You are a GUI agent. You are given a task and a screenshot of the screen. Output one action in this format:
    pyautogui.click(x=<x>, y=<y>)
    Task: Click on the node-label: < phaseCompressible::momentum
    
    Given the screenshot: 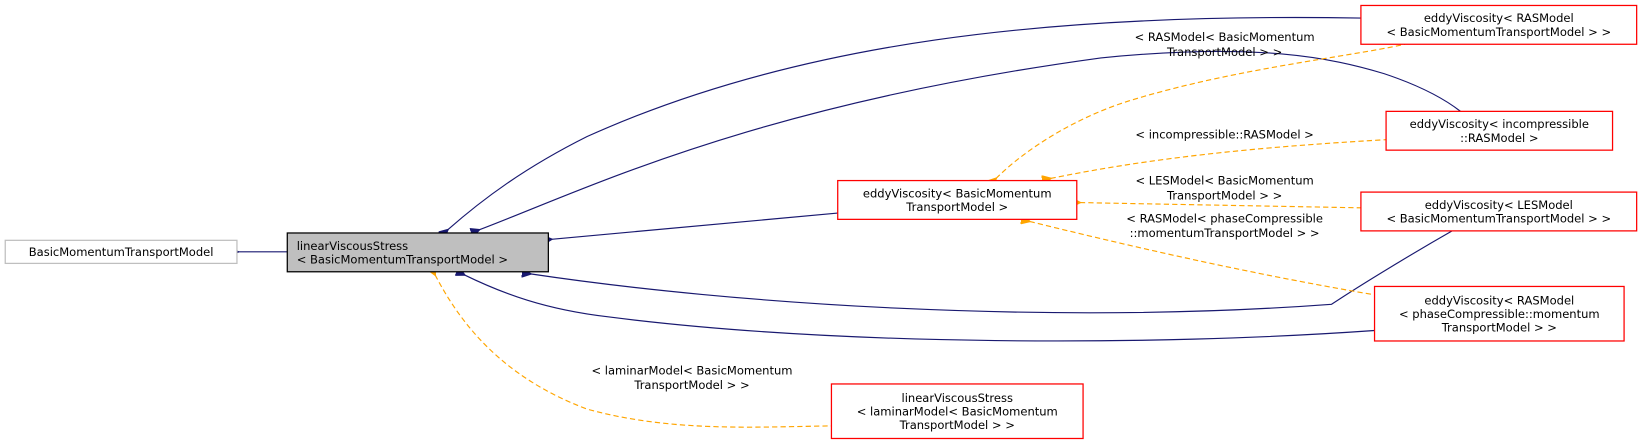 What is the action you would take?
    pyautogui.click(x=1499, y=314)
    